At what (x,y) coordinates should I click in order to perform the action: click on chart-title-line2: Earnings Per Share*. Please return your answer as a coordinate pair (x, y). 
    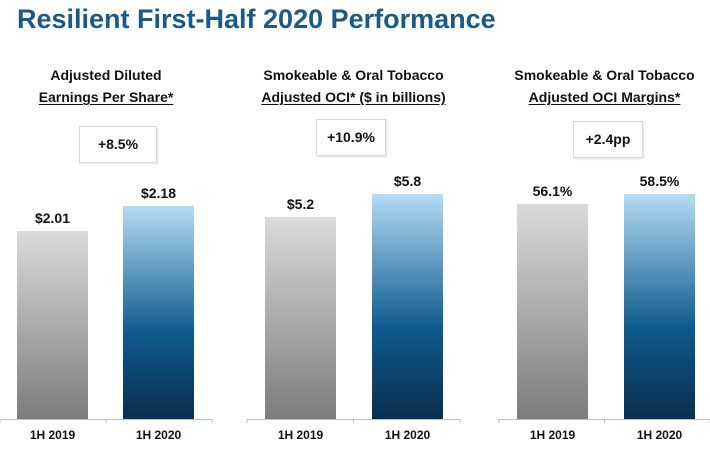
    Looking at the image, I should click on (106, 97).